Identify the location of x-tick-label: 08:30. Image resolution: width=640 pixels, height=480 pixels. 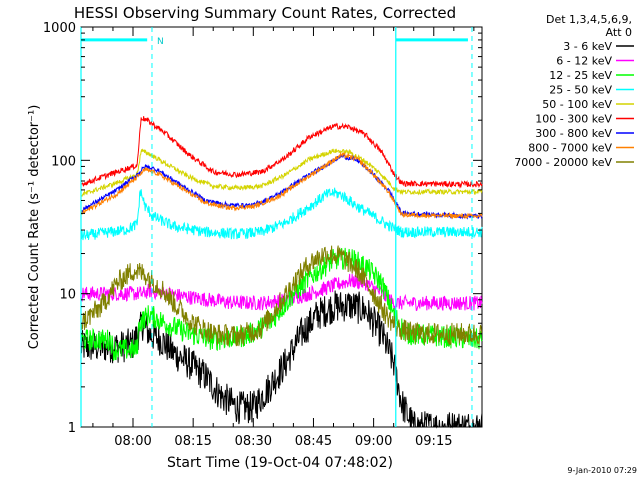
(253, 441).